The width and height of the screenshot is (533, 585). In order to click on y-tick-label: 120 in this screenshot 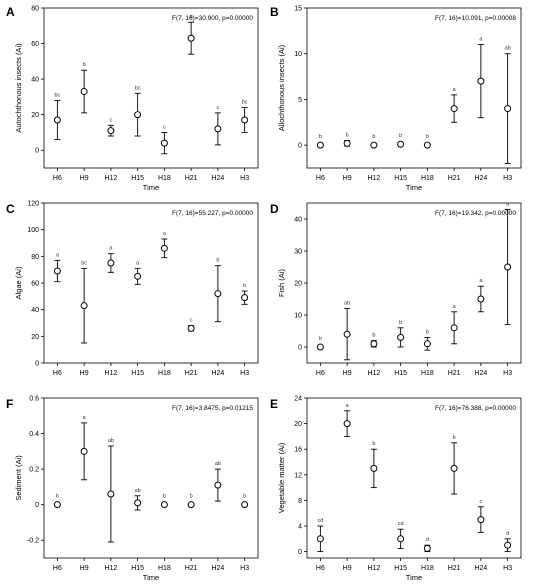, I will do `click(33, 204)`.